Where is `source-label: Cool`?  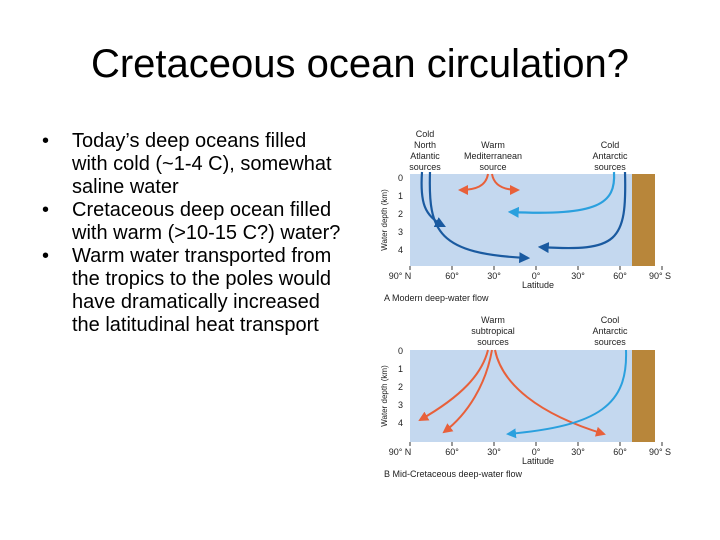 source-label: Cool is located at coordinates (610, 320).